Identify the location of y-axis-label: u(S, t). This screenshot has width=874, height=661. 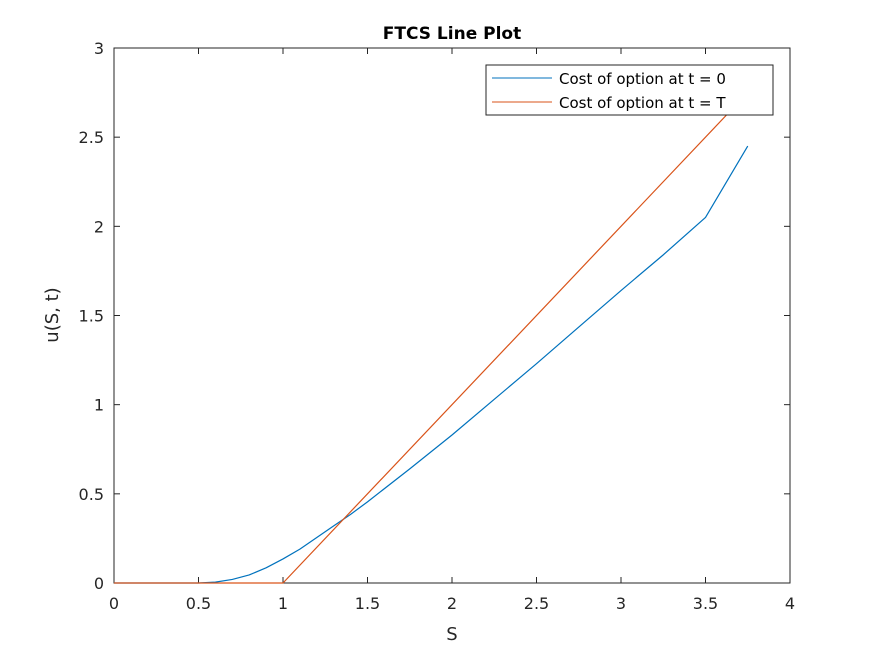
(52, 314).